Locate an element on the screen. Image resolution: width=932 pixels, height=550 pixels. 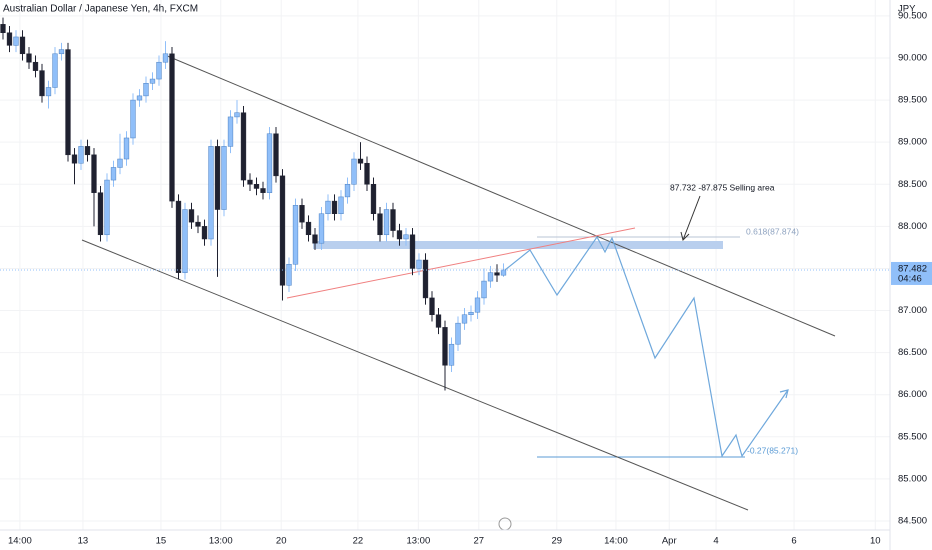
selling-zone is located at coordinates (518, 245).